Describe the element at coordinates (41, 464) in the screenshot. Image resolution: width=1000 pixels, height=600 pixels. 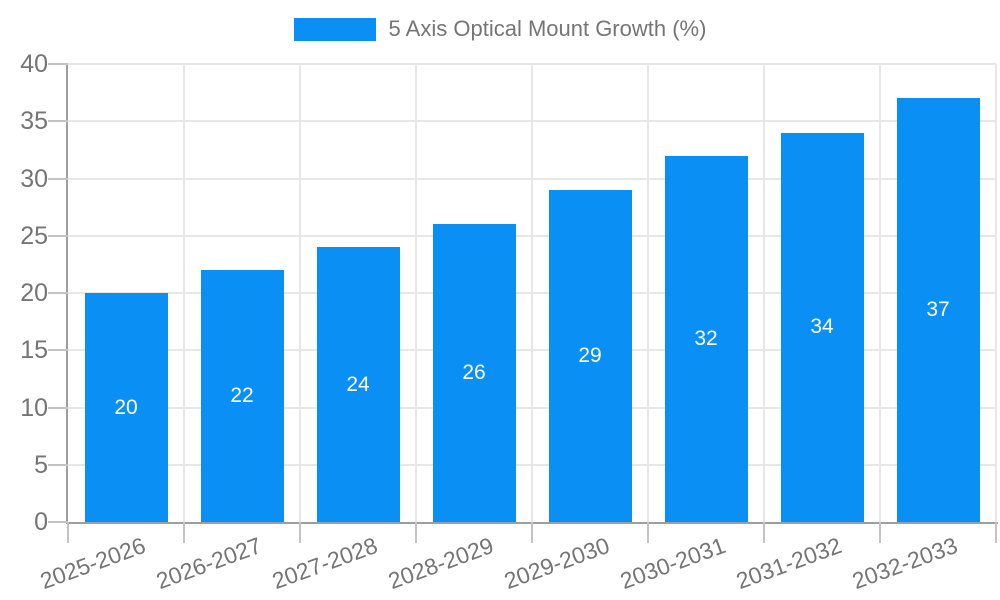
I see `y-tick-label: 5` at that location.